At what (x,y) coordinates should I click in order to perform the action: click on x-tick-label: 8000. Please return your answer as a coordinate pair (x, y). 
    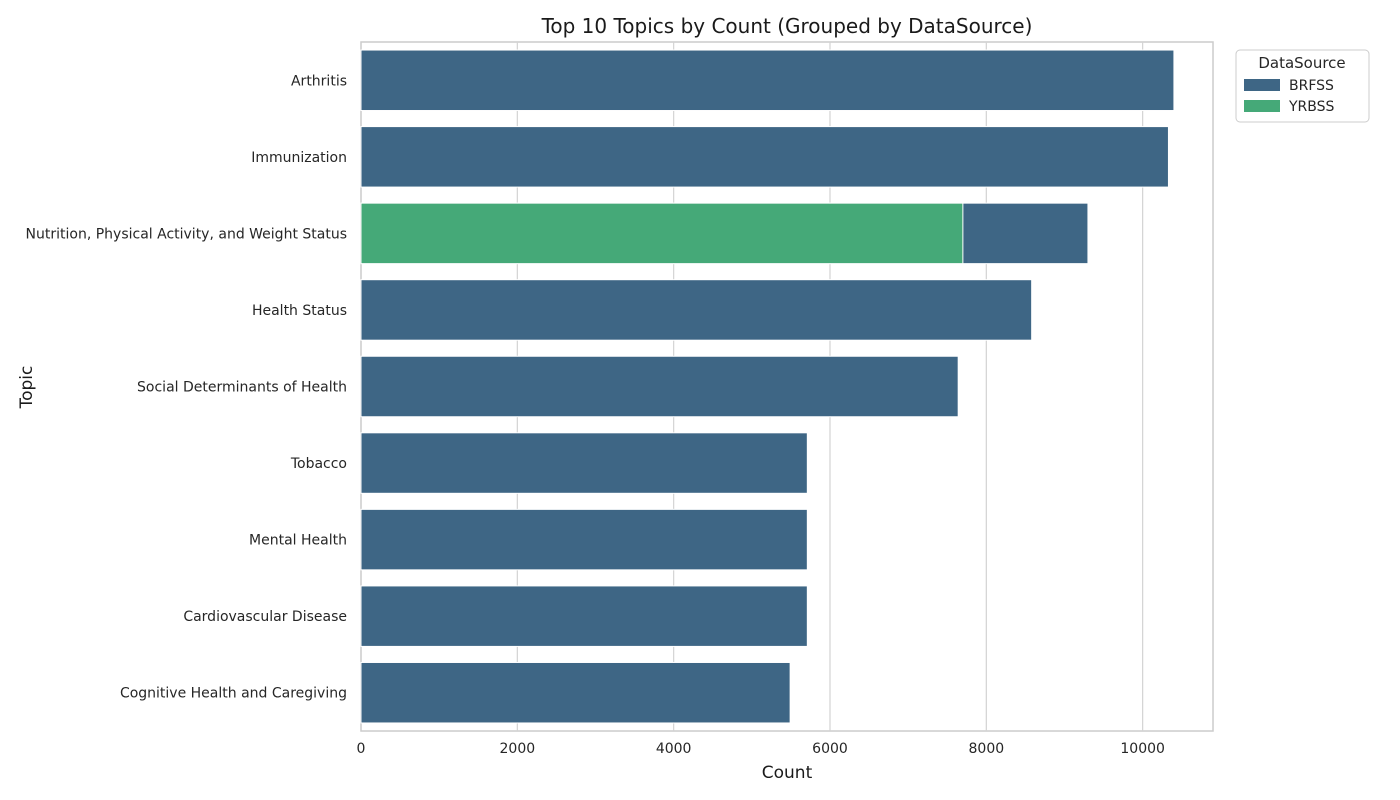
    Looking at the image, I should click on (987, 749).